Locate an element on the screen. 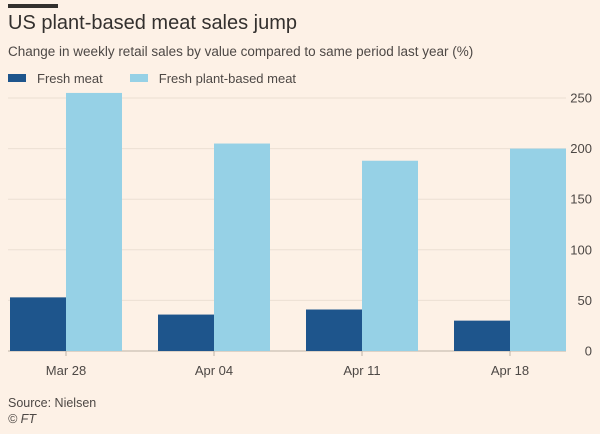  title-rule is located at coordinates (33, 6).